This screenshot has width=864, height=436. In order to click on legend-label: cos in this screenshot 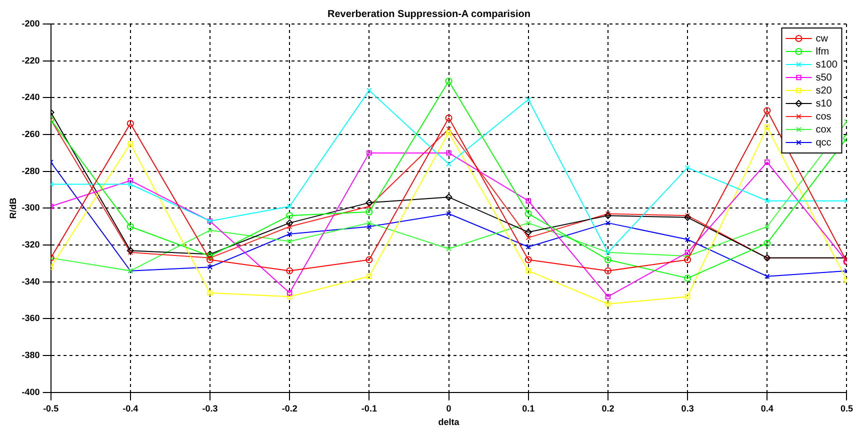, I will do `click(824, 116)`.